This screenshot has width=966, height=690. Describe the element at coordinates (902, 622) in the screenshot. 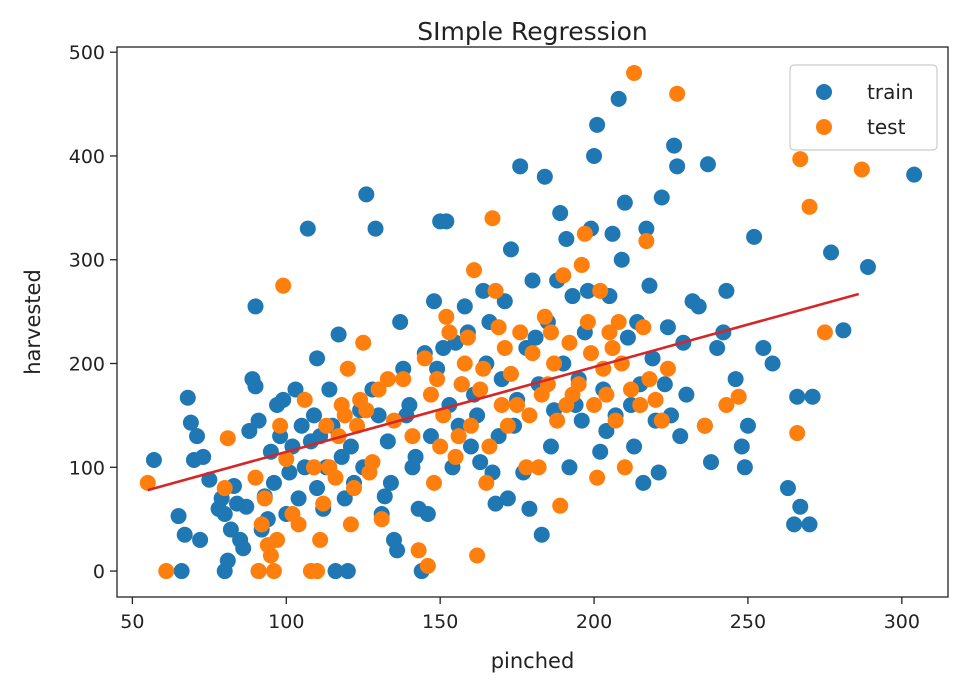

I see `x-tick-label: 300` at that location.